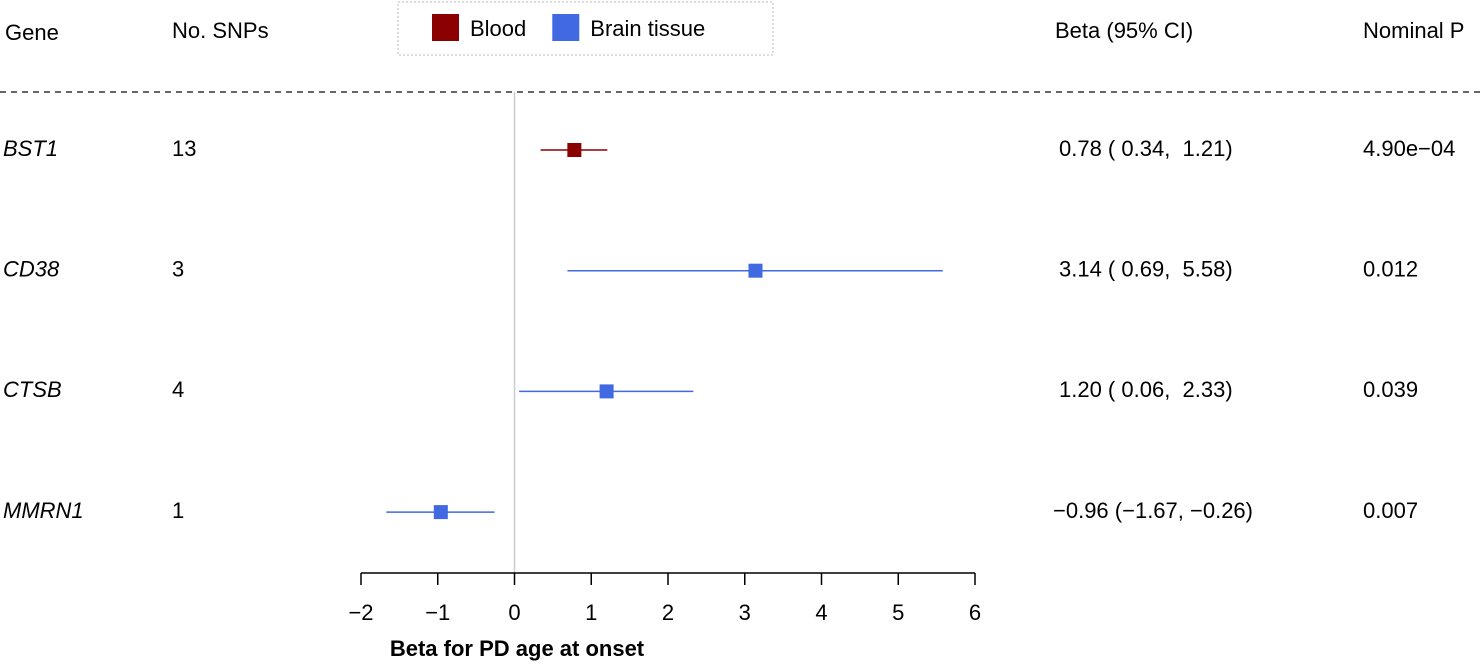 The height and width of the screenshot is (664, 1483). What do you see at coordinates (1390, 269) in the screenshot?
I see `p-value: 0.012` at bounding box center [1390, 269].